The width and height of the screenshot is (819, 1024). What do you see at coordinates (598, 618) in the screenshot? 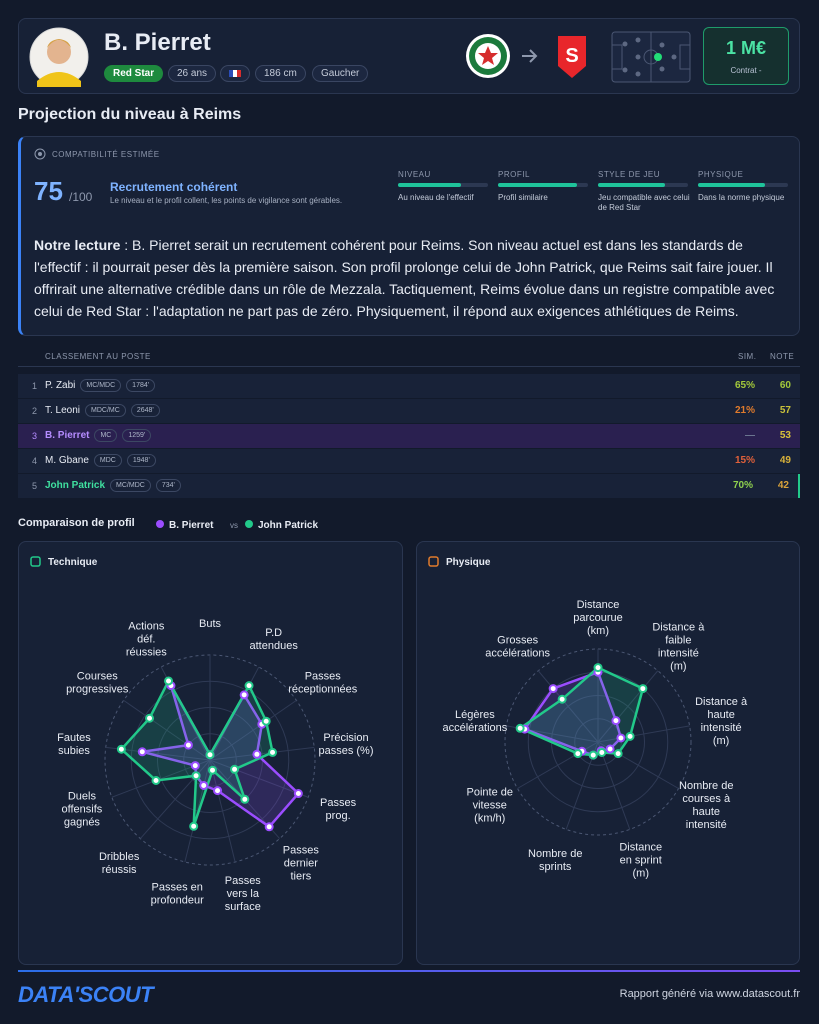
I see `axis-label: Distance parcourue (km)` at bounding box center [598, 618].